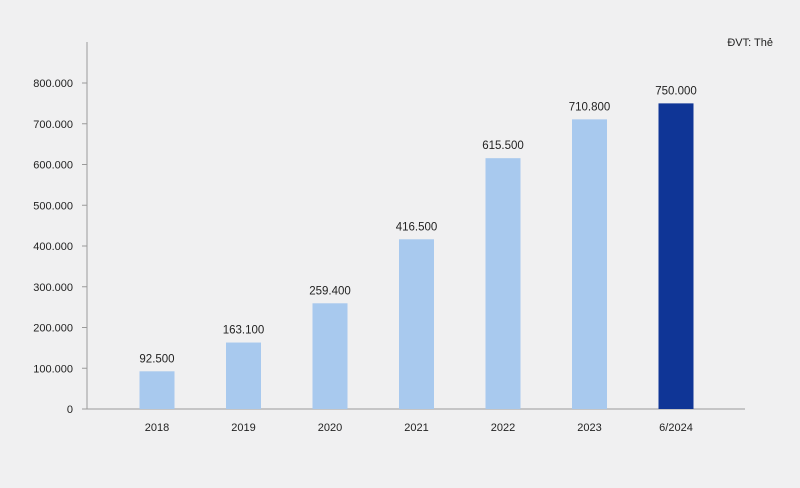 Image resolution: width=800 pixels, height=488 pixels. I want to click on y-tick-label: 800.000, so click(53, 84).